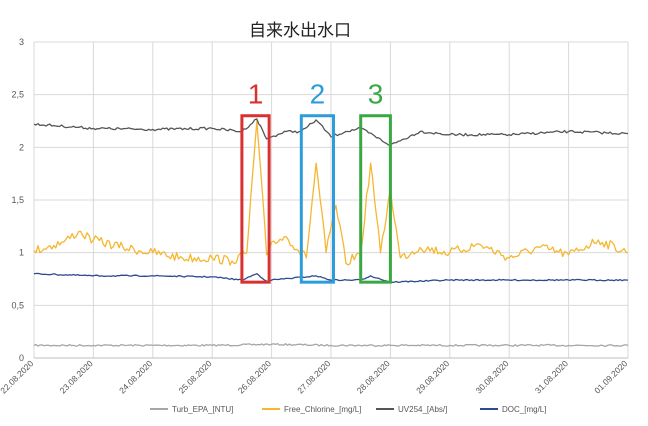  I want to click on annotation-label-1: 1, so click(256, 94).